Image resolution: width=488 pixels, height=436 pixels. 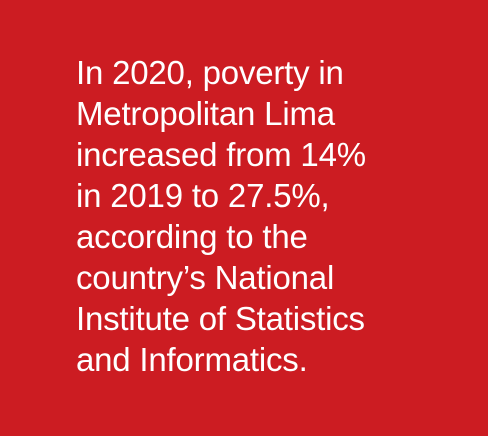 What do you see at coordinates (220, 318) in the screenshot?
I see `statement-line-7: Institute of Statistics` at bounding box center [220, 318].